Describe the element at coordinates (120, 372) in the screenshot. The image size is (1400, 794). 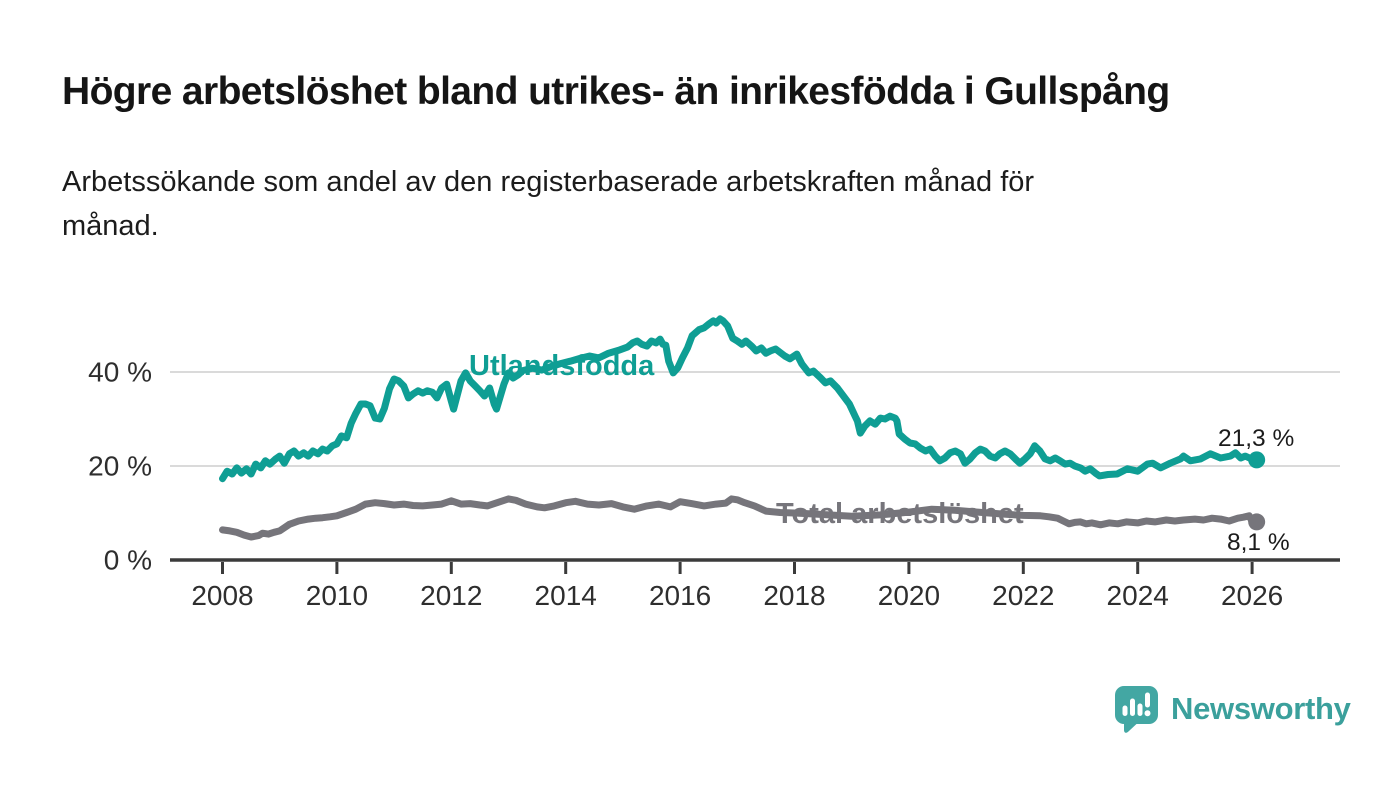
I see `y-tick-label: 40 %` at that location.